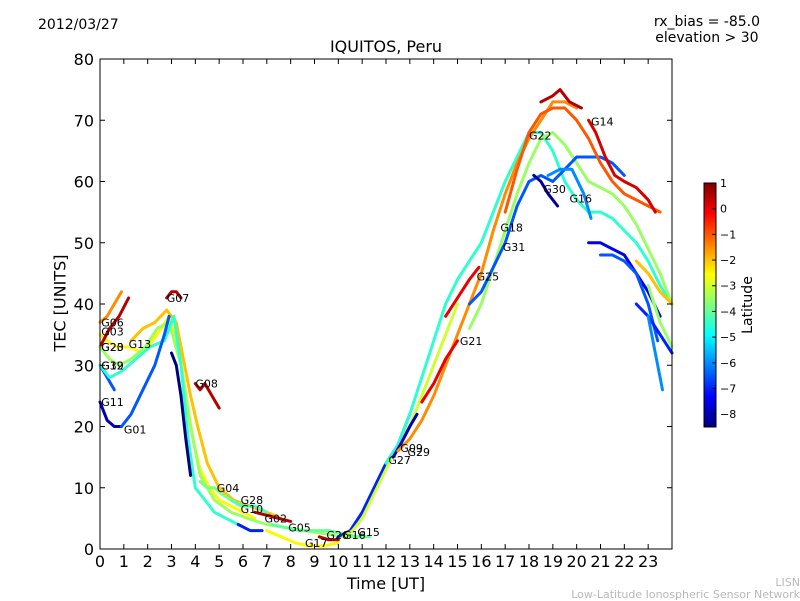 This screenshot has height=601, width=800. What do you see at coordinates (89, 549) in the screenshot?
I see `y-tick-label: 0` at bounding box center [89, 549].